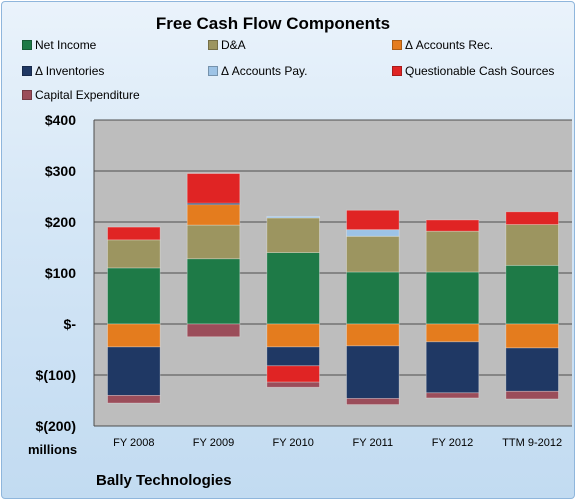 This screenshot has width=578, height=502. What do you see at coordinates (56, 426) in the screenshot?
I see `y-tick-label: $(200)` at bounding box center [56, 426].